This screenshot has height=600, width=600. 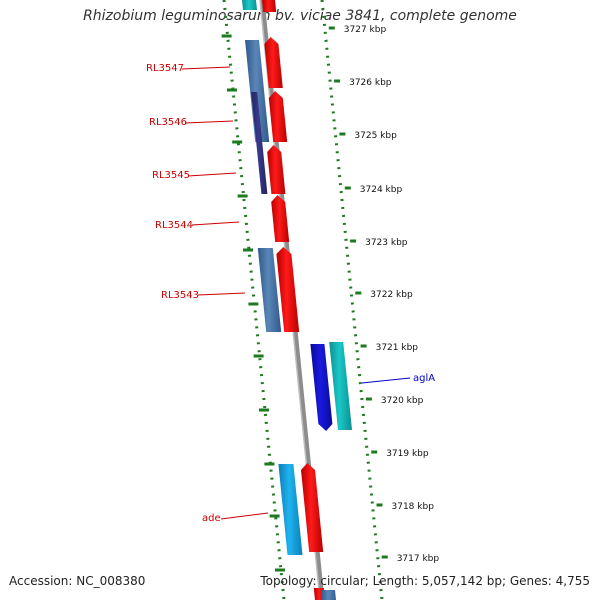 What do you see at coordinates (321, 387) in the screenshot?
I see `gene-arrow-aglA` at bounding box center [321, 387].